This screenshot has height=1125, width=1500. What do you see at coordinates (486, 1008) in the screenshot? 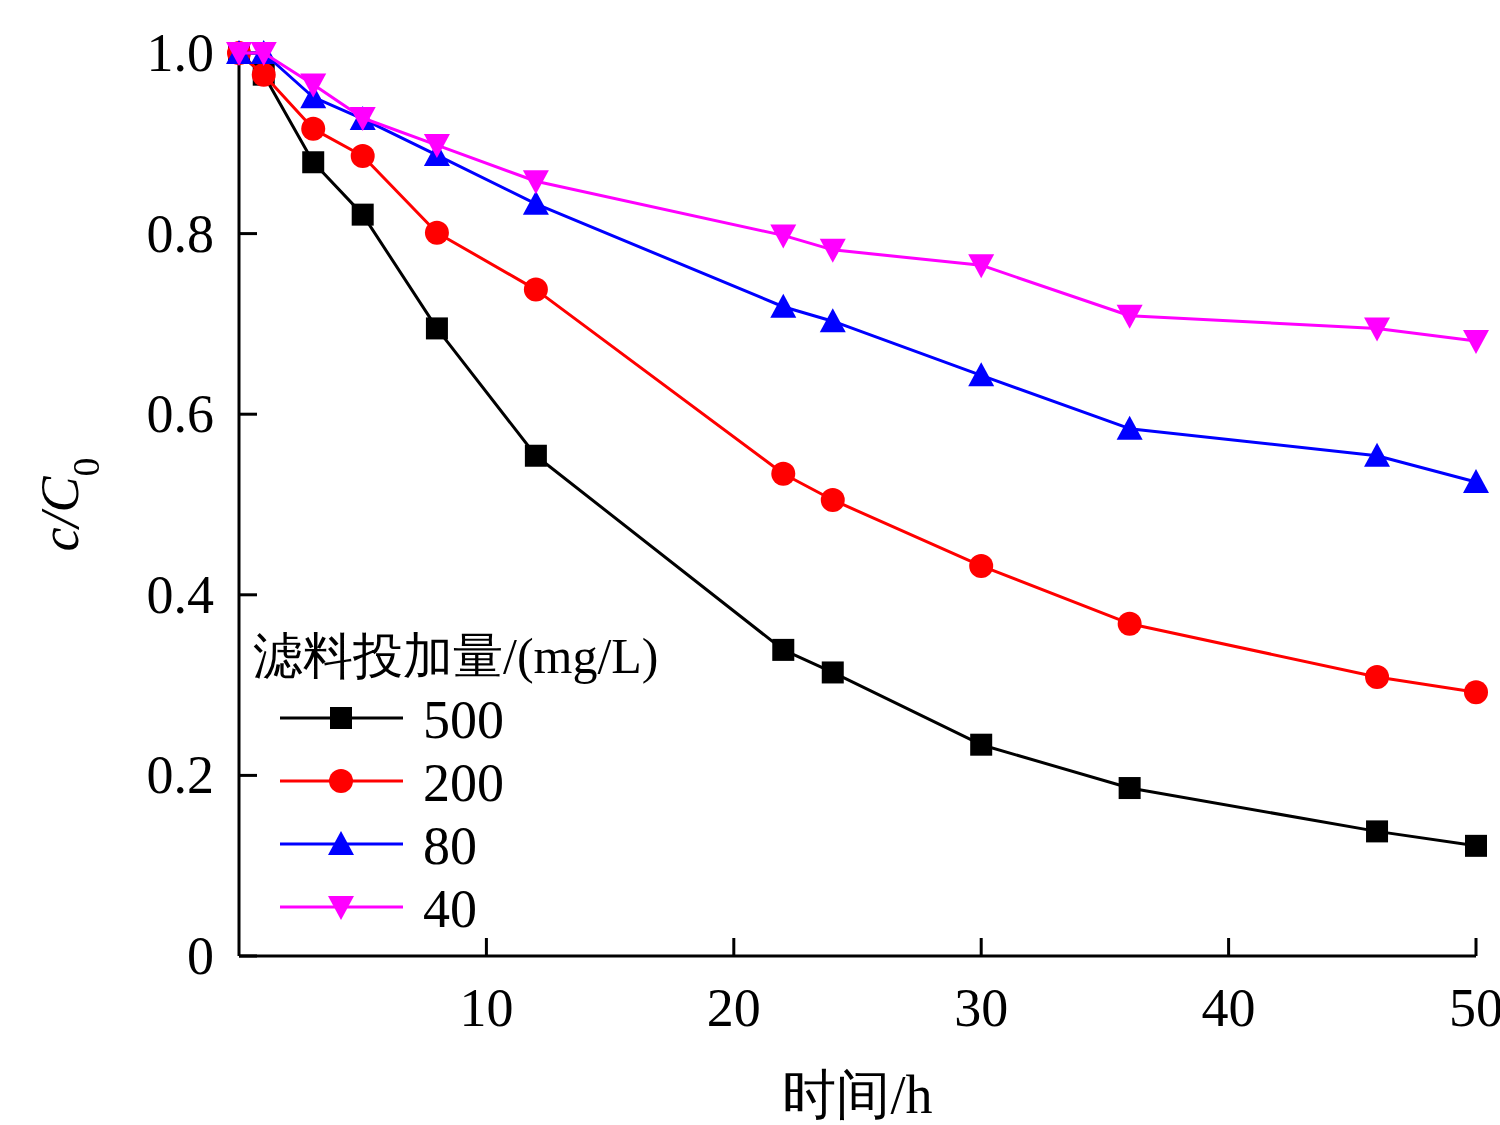
I see `x-tick-label: 10` at bounding box center [486, 1008].